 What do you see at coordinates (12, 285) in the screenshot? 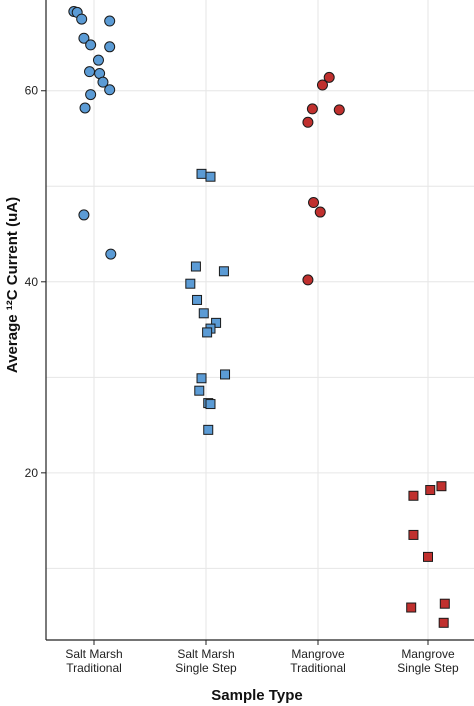
I see `y-axis-title: Average ¹²C Current (uA)` at bounding box center [12, 285].